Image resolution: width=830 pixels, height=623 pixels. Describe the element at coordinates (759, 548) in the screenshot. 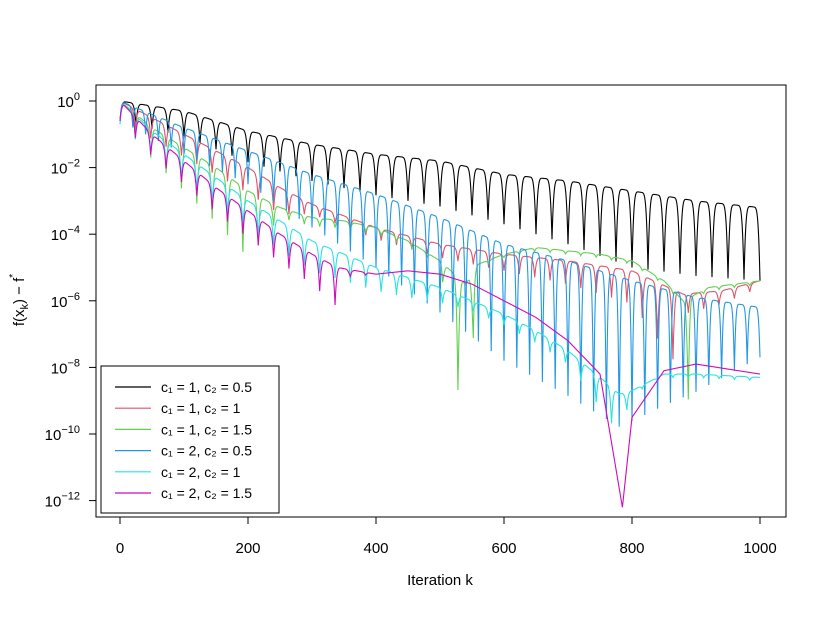

I see `x-tick-label: 1000` at that location.